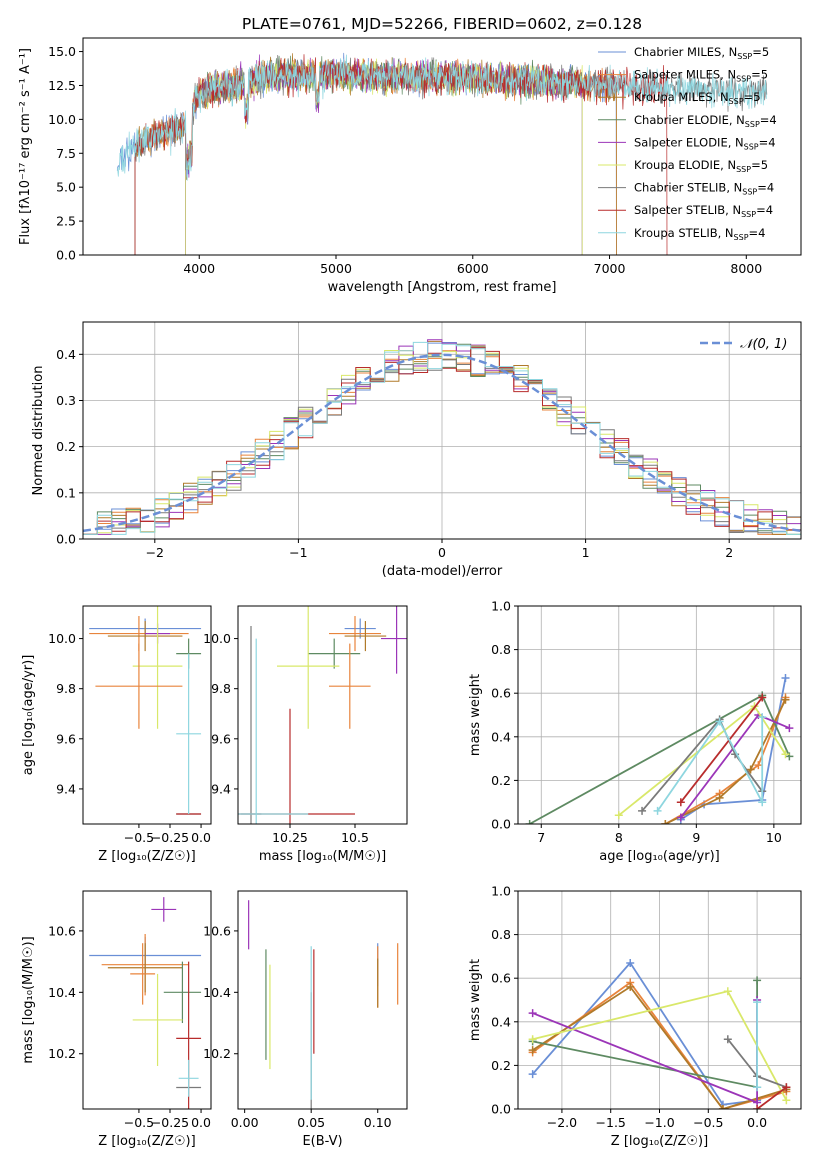 The height and width of the screenshot is (1170, 819). What do you see at coordinates (66, 400) in the screenshot?
I see `y-tick-label: 0.3` at bounding box center [66, 400].